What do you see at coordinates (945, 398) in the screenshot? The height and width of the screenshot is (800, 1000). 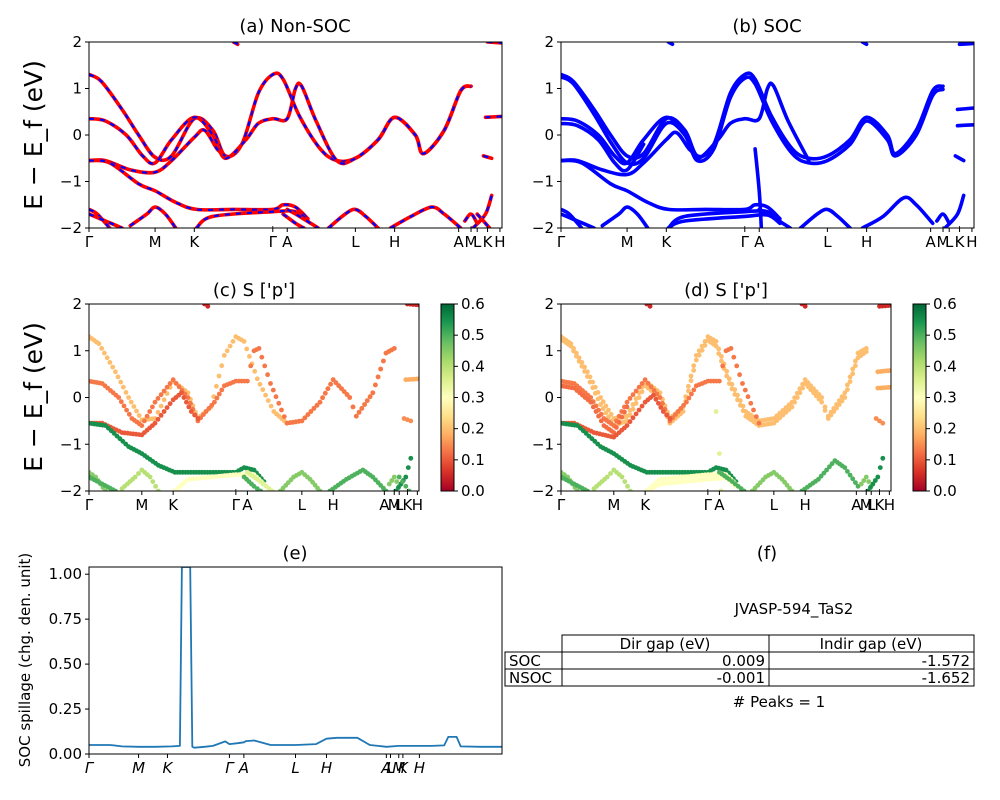 I see `colorbar-tick-label: 0.3` at bounding box center [945, 398].